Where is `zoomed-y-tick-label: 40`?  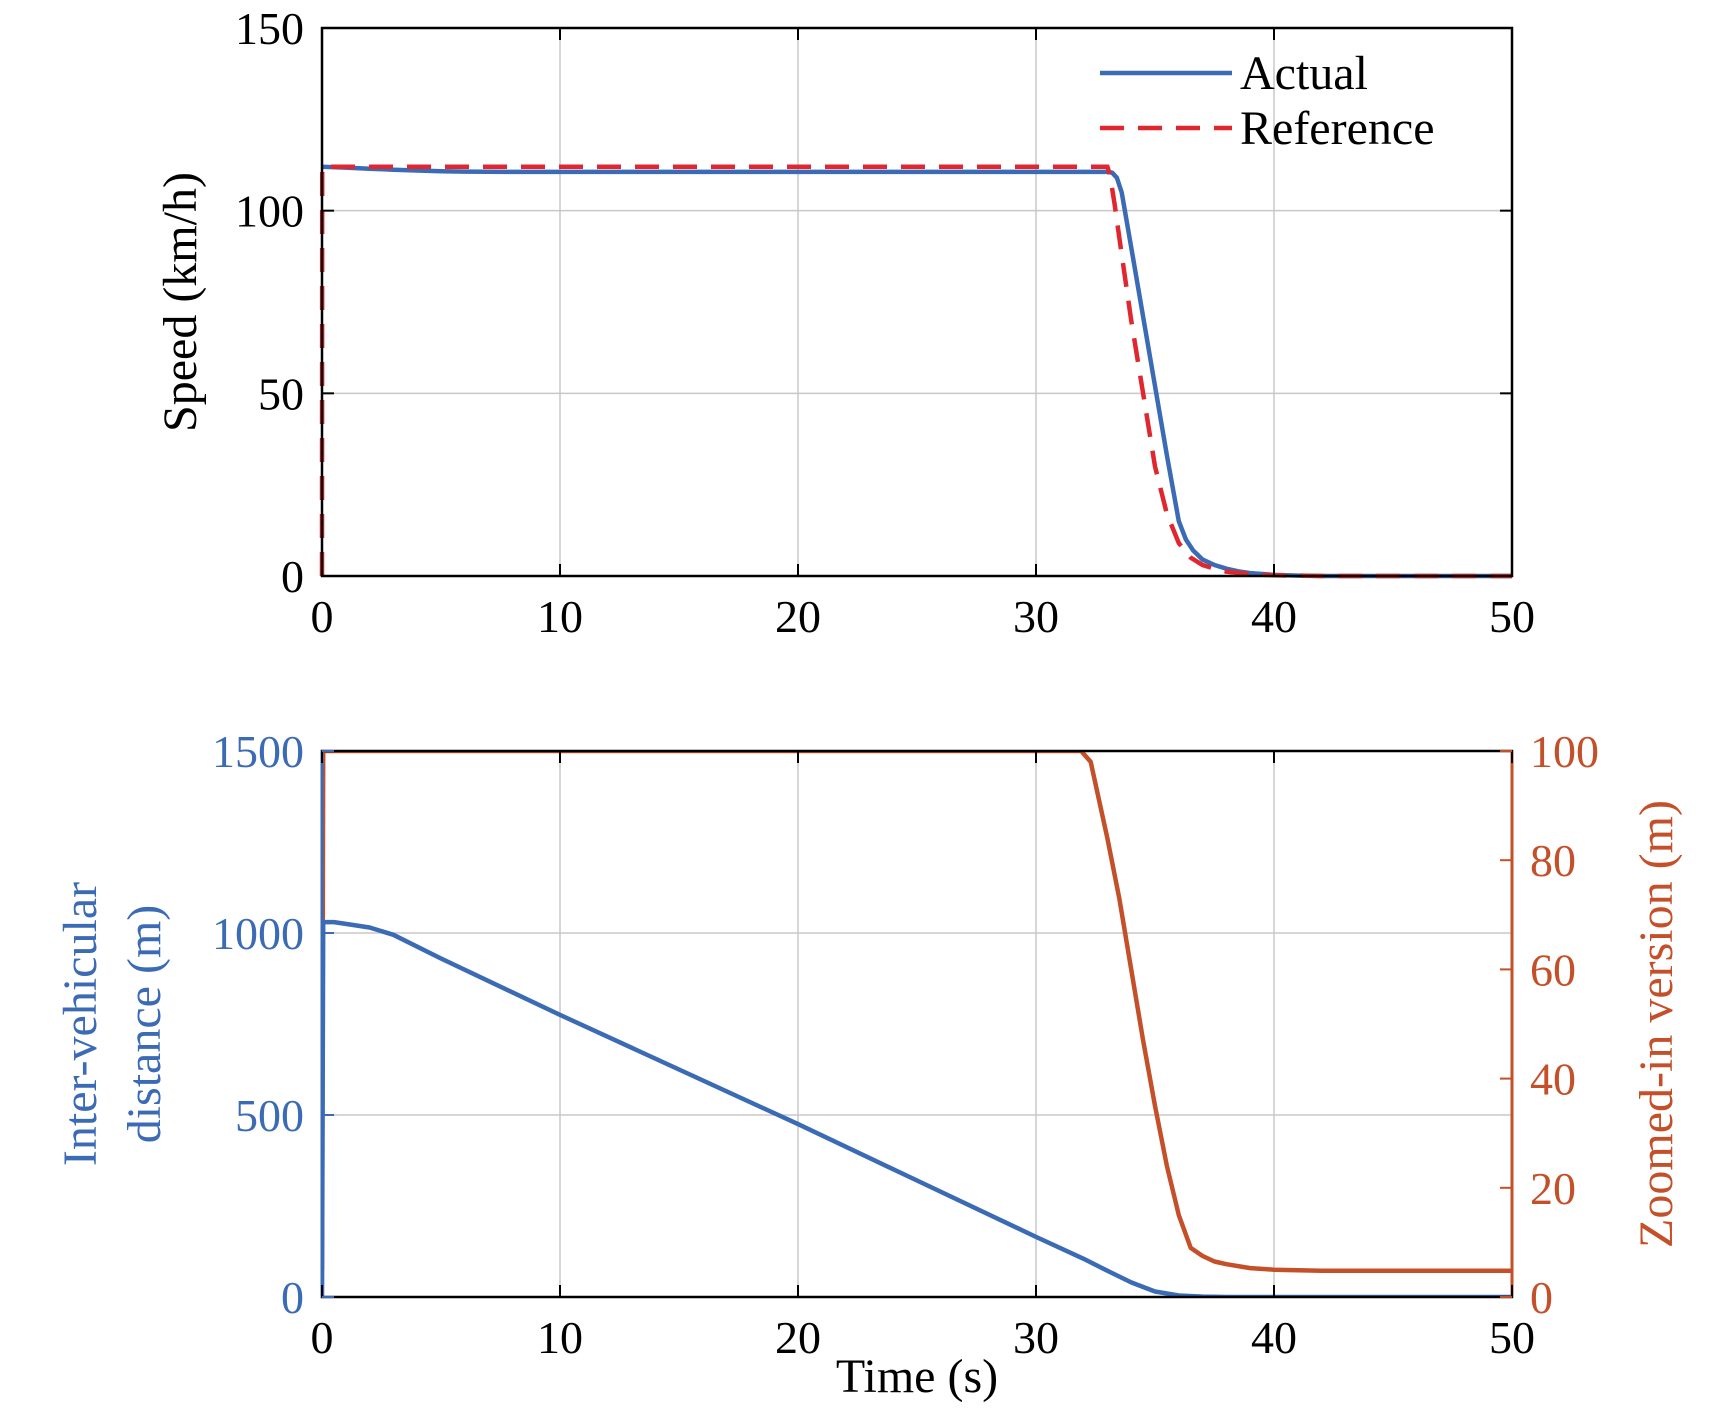
zoomed-y-tick-label: 40 is located at coordinates (1553, 1079).